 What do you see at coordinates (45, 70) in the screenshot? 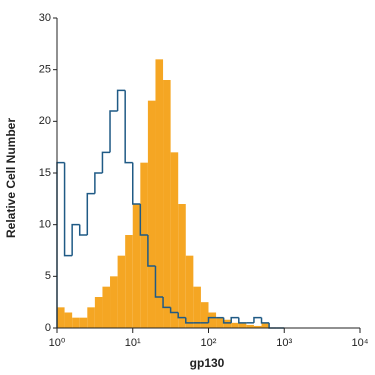
I see `y-tick-label: 25` at bounding box center [45, 70].